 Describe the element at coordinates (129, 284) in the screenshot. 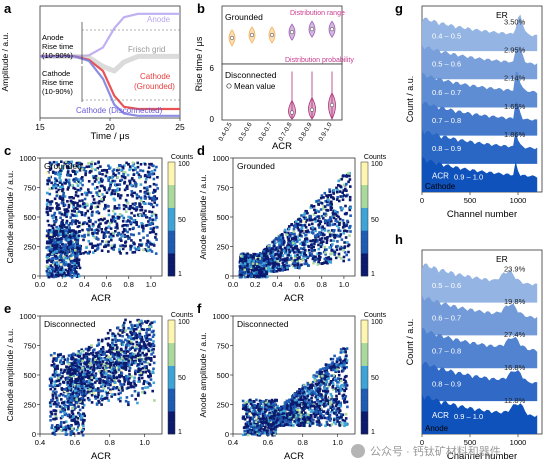

I see `x-tick-label: 0.8` at that location.